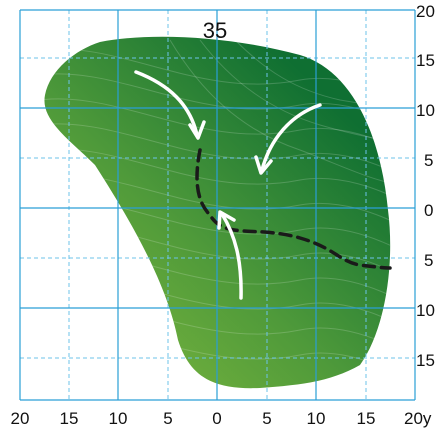 The width and height of the screenshot is (439, 432). Describe the element at coordinates (425, 11) in the screenshot. I see `y-tick-label: 20` at that location.